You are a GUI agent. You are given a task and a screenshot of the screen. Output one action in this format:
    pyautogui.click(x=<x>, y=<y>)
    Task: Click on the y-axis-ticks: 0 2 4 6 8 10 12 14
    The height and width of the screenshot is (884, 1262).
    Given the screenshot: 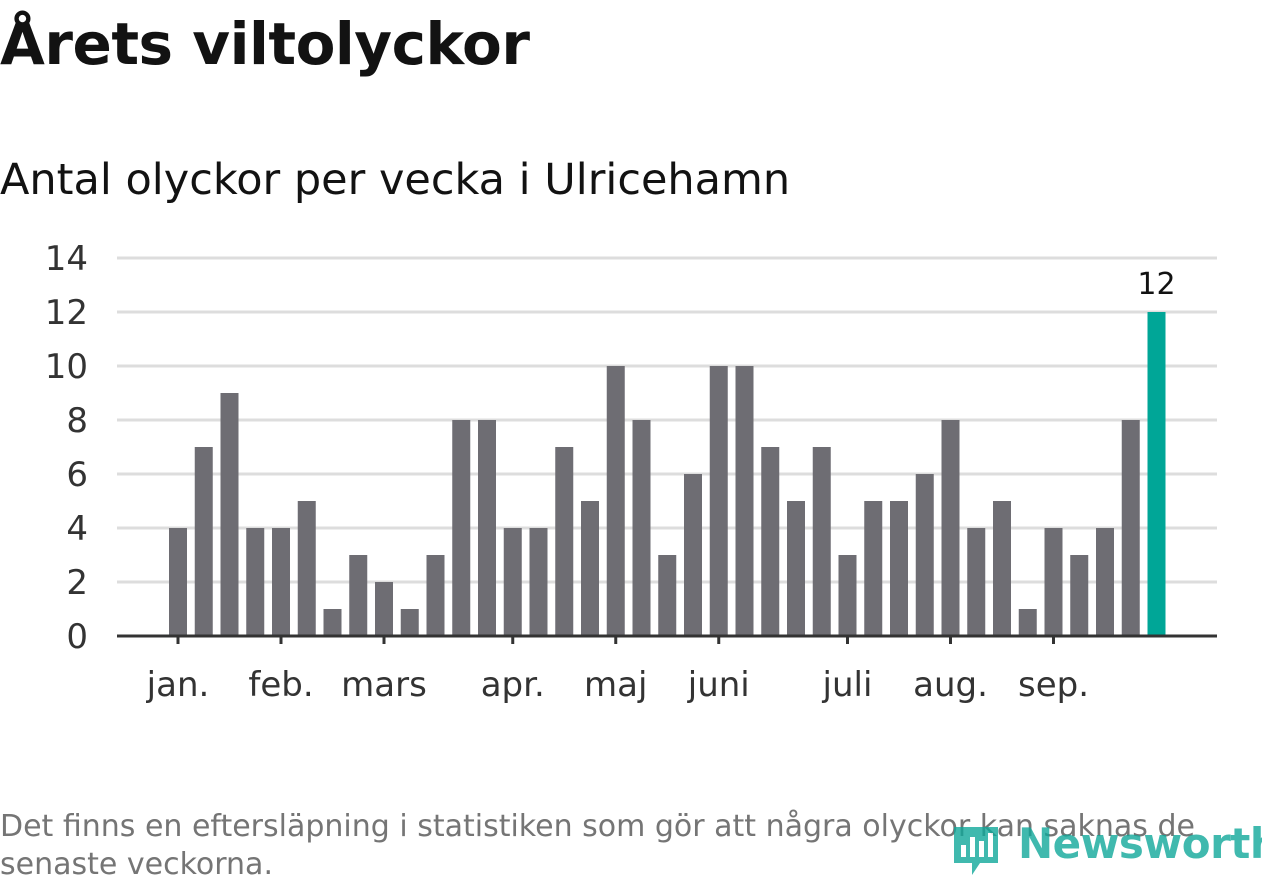 What is the action you would take?
    pyautogui.click(x=66, y=448)
    